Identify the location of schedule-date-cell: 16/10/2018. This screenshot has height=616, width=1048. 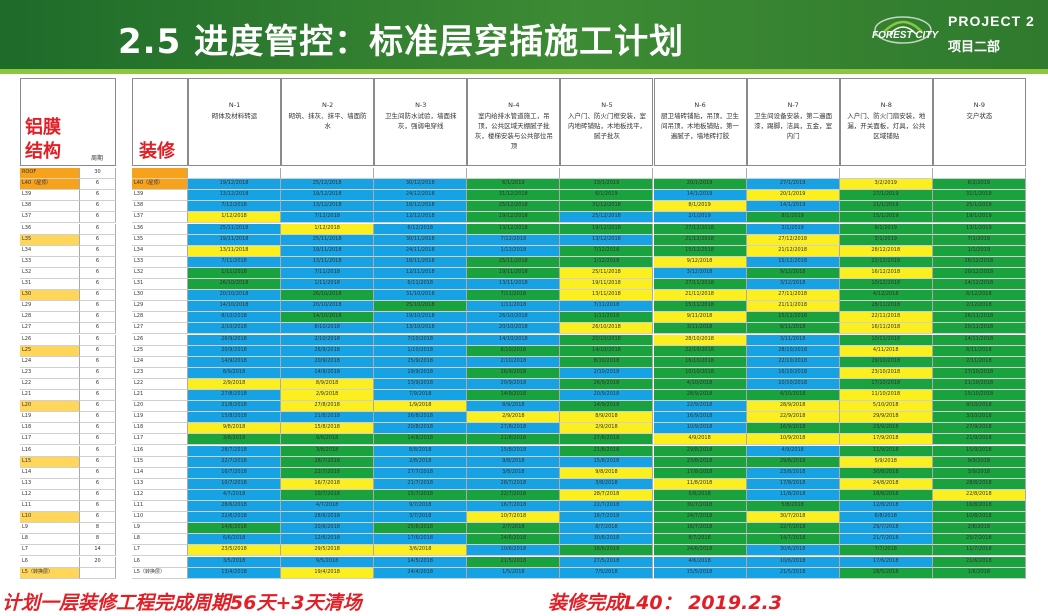
(700, 362).